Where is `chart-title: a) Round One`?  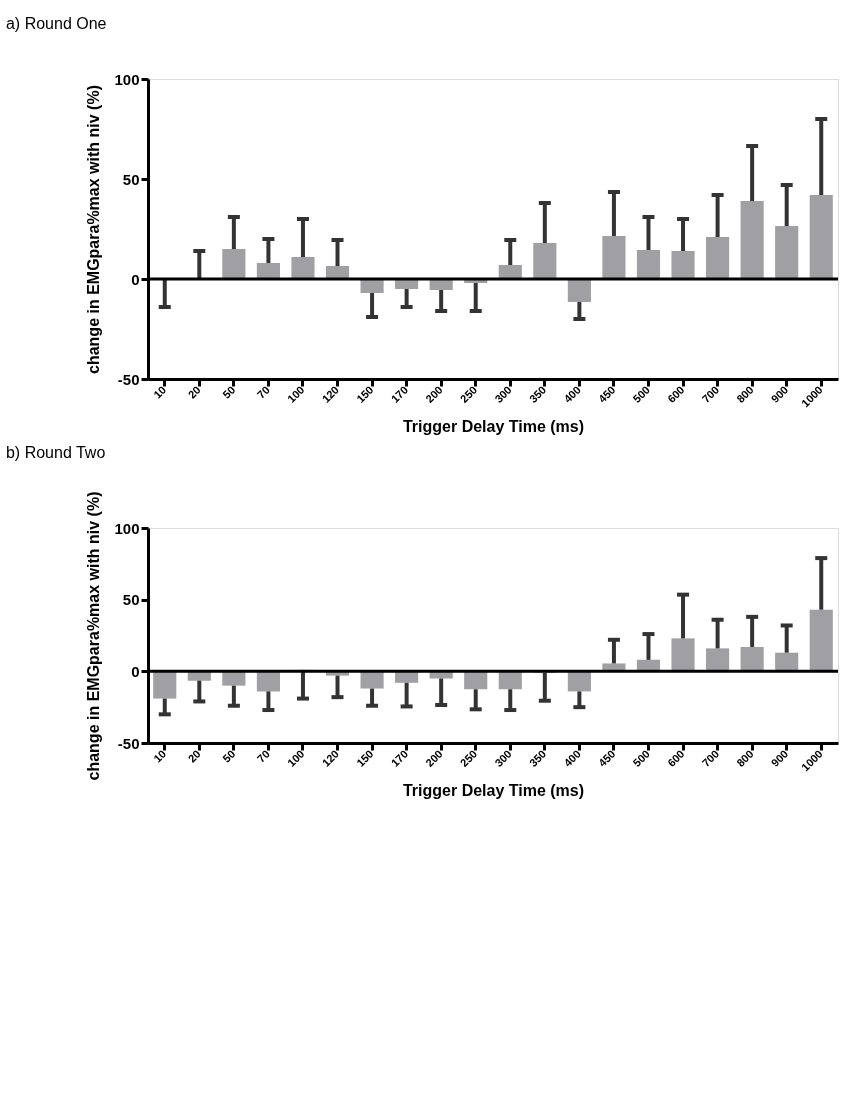
chart-title: a) Round One is located at coordinates (56, 23).